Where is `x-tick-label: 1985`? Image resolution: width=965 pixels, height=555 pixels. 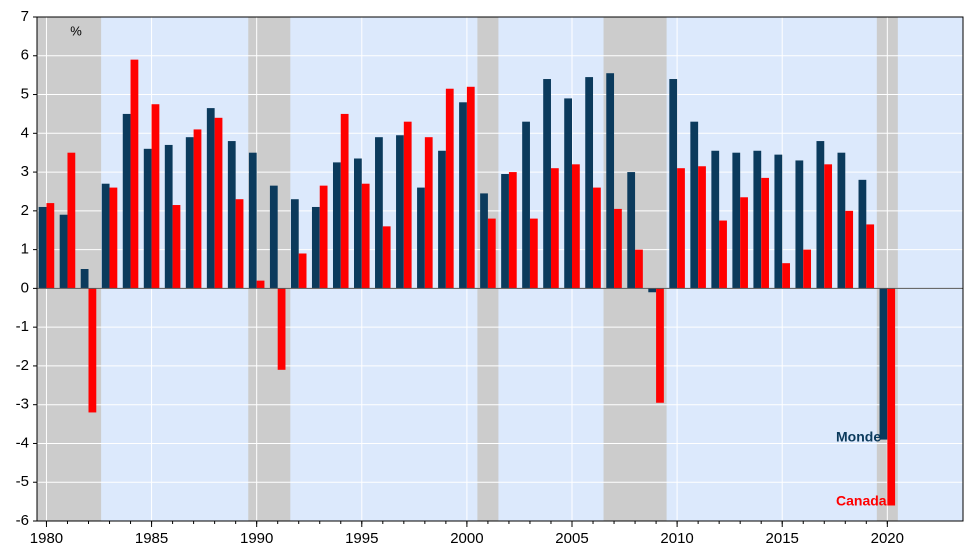 x-tick-label: 1985 is located at coordinates (151, 538).